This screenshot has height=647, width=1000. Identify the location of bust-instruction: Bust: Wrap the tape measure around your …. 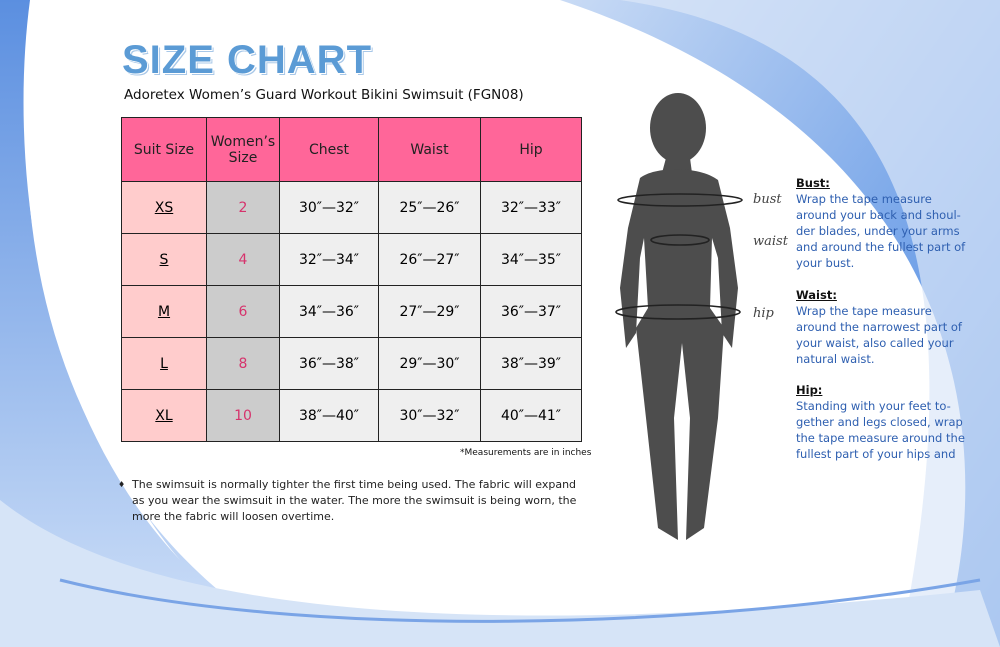
(881, 223).